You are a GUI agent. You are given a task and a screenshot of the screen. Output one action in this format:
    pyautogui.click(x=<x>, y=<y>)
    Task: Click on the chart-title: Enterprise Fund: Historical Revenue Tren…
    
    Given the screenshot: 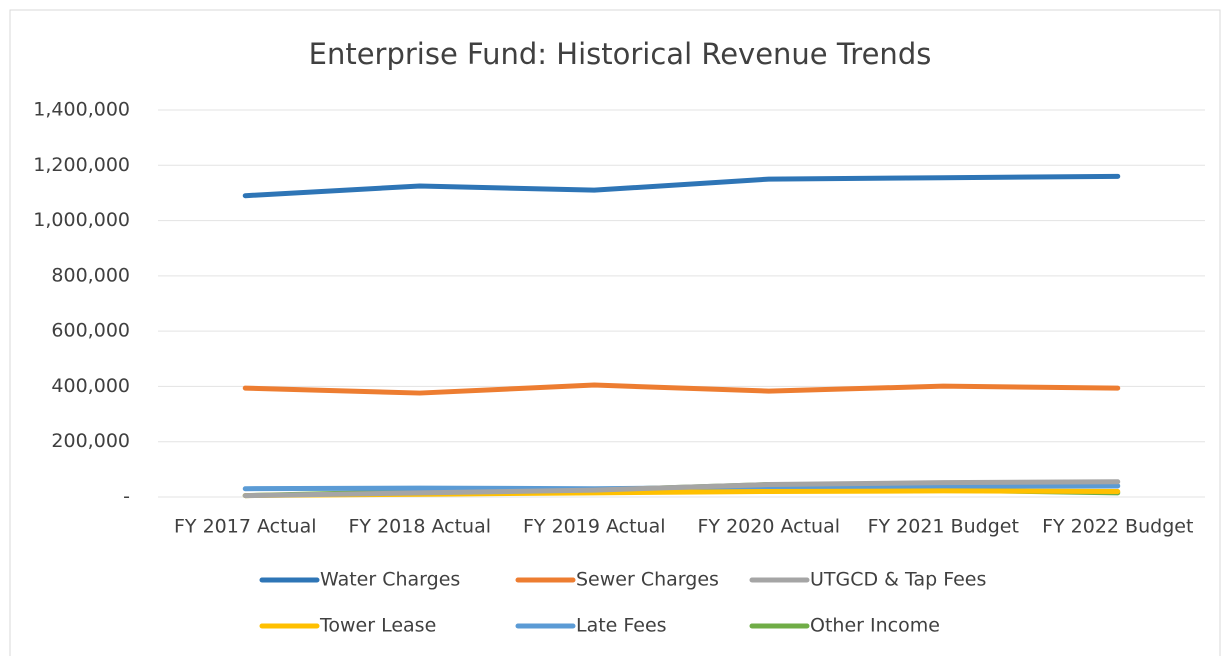 What is the action you would take?
    pyautogui.click(x=620, y=54)
    